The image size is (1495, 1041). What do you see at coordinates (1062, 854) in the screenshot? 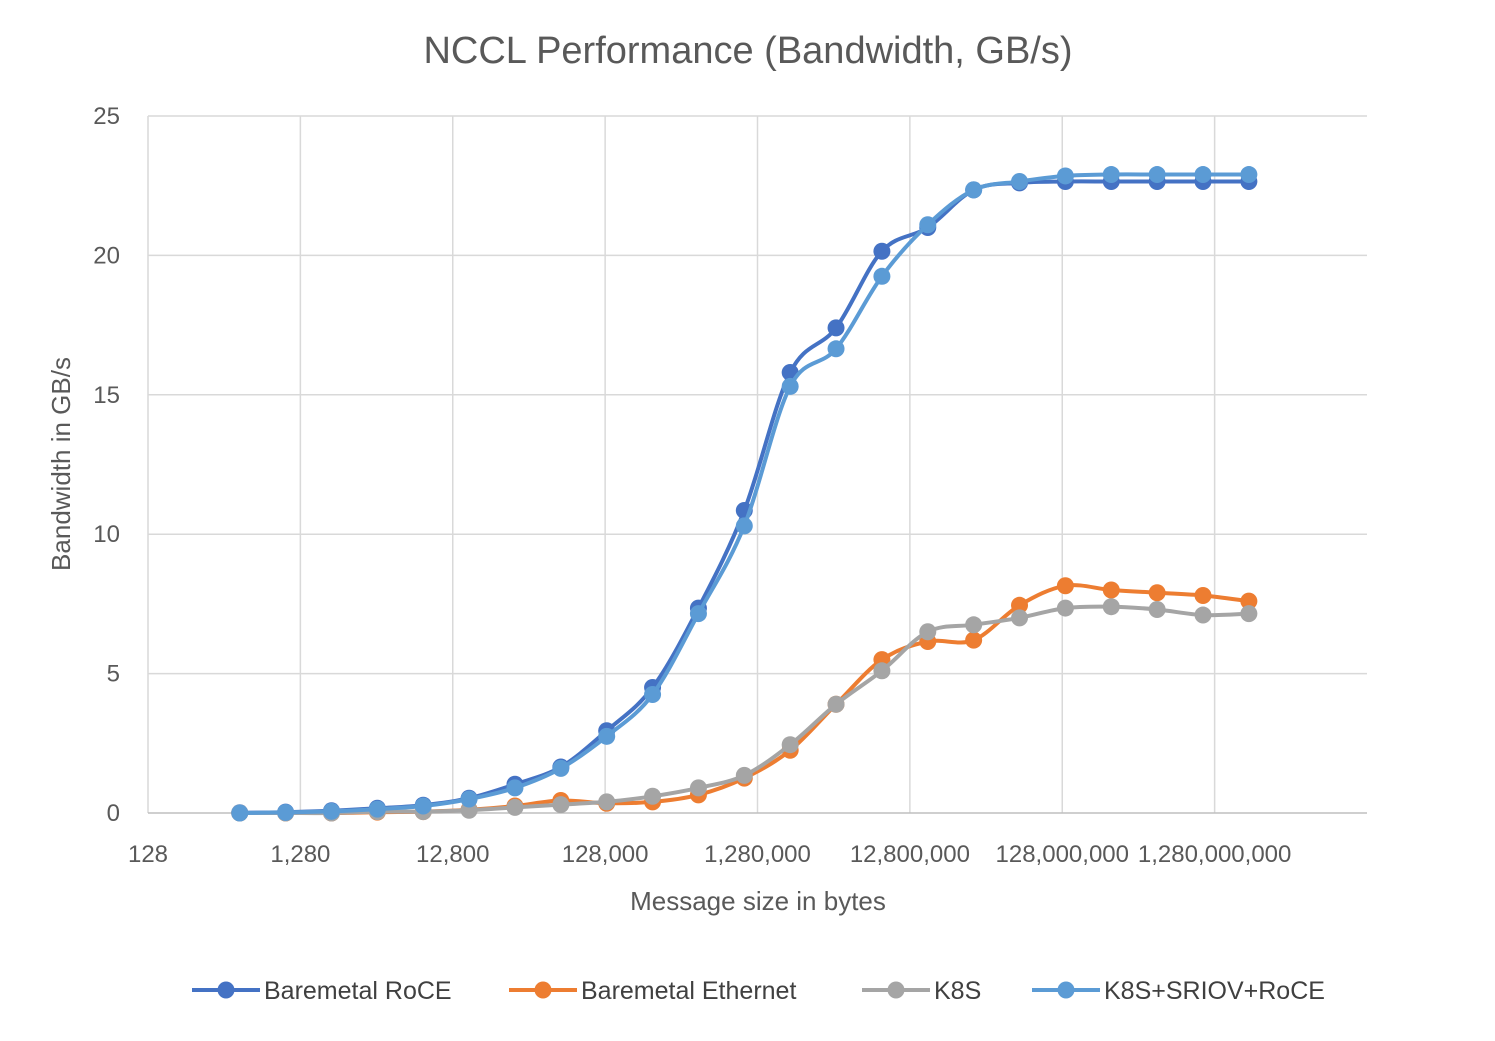
I see `x-tick-label: 128,000,000` at bounding box center [1062, 854].